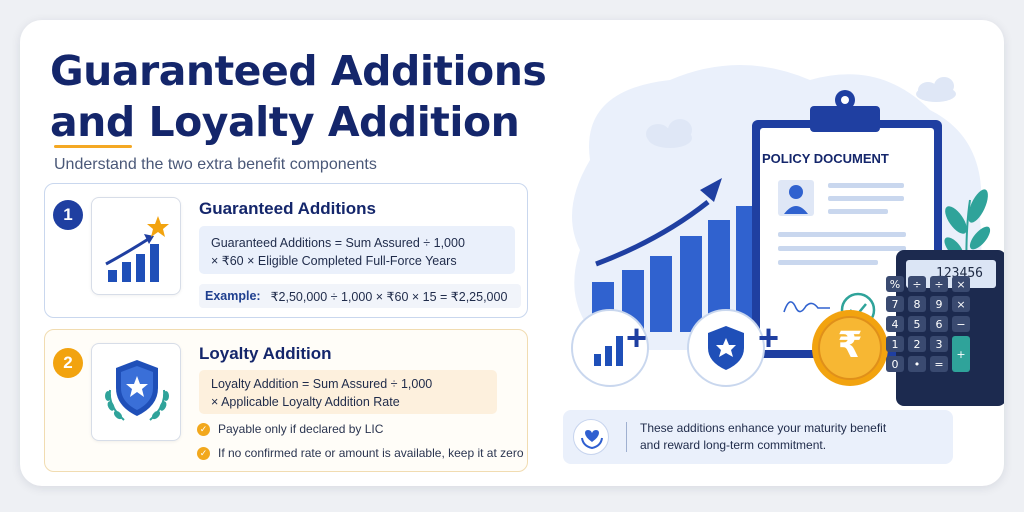 Image resolution: width=1024 pixels, height=512 pixels. Describe the element at coordinates (961, 324) in the screenshot. I see `calculator-key: −` at that location.